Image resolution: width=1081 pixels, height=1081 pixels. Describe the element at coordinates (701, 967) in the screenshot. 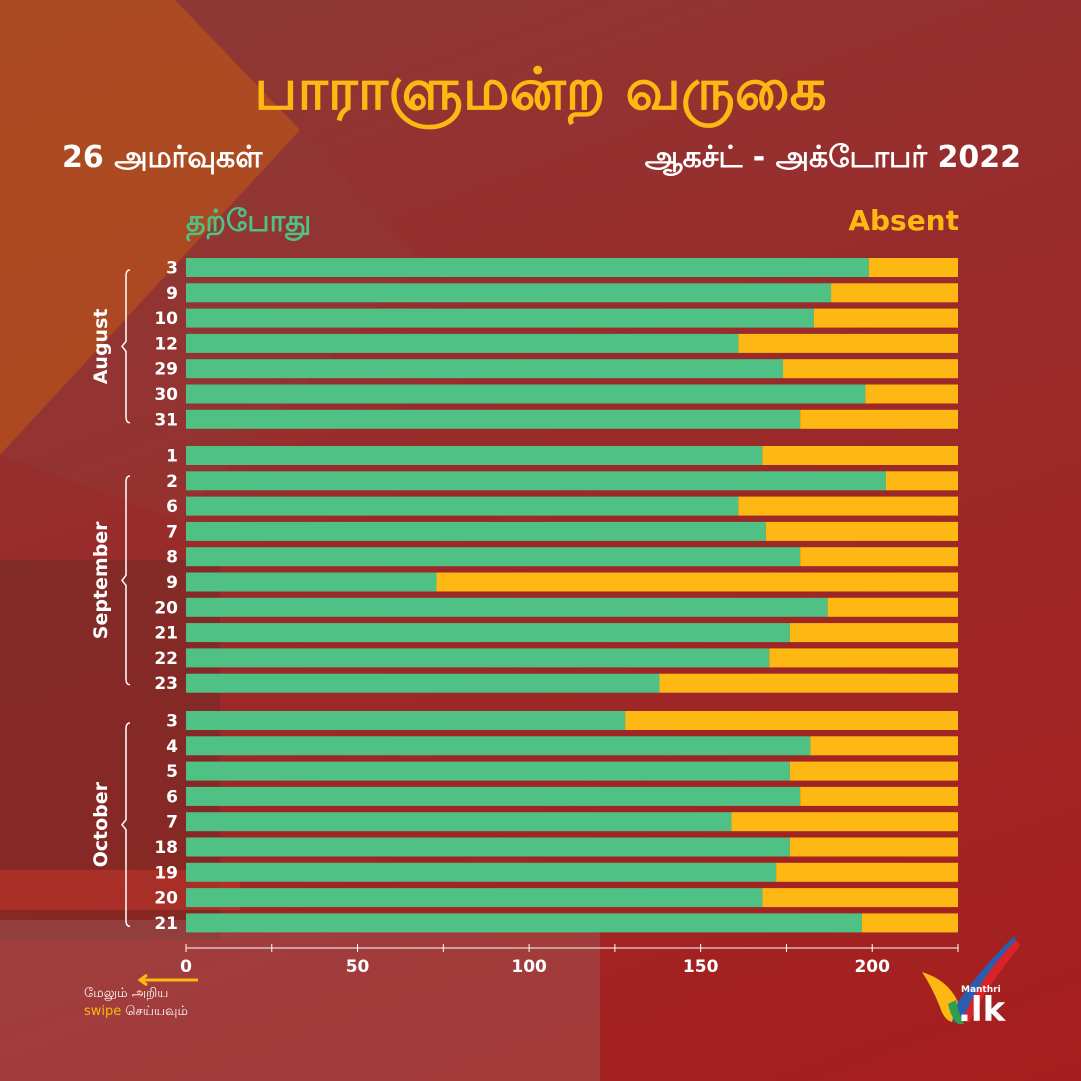

I see `x-tick-label: 150` at that location.